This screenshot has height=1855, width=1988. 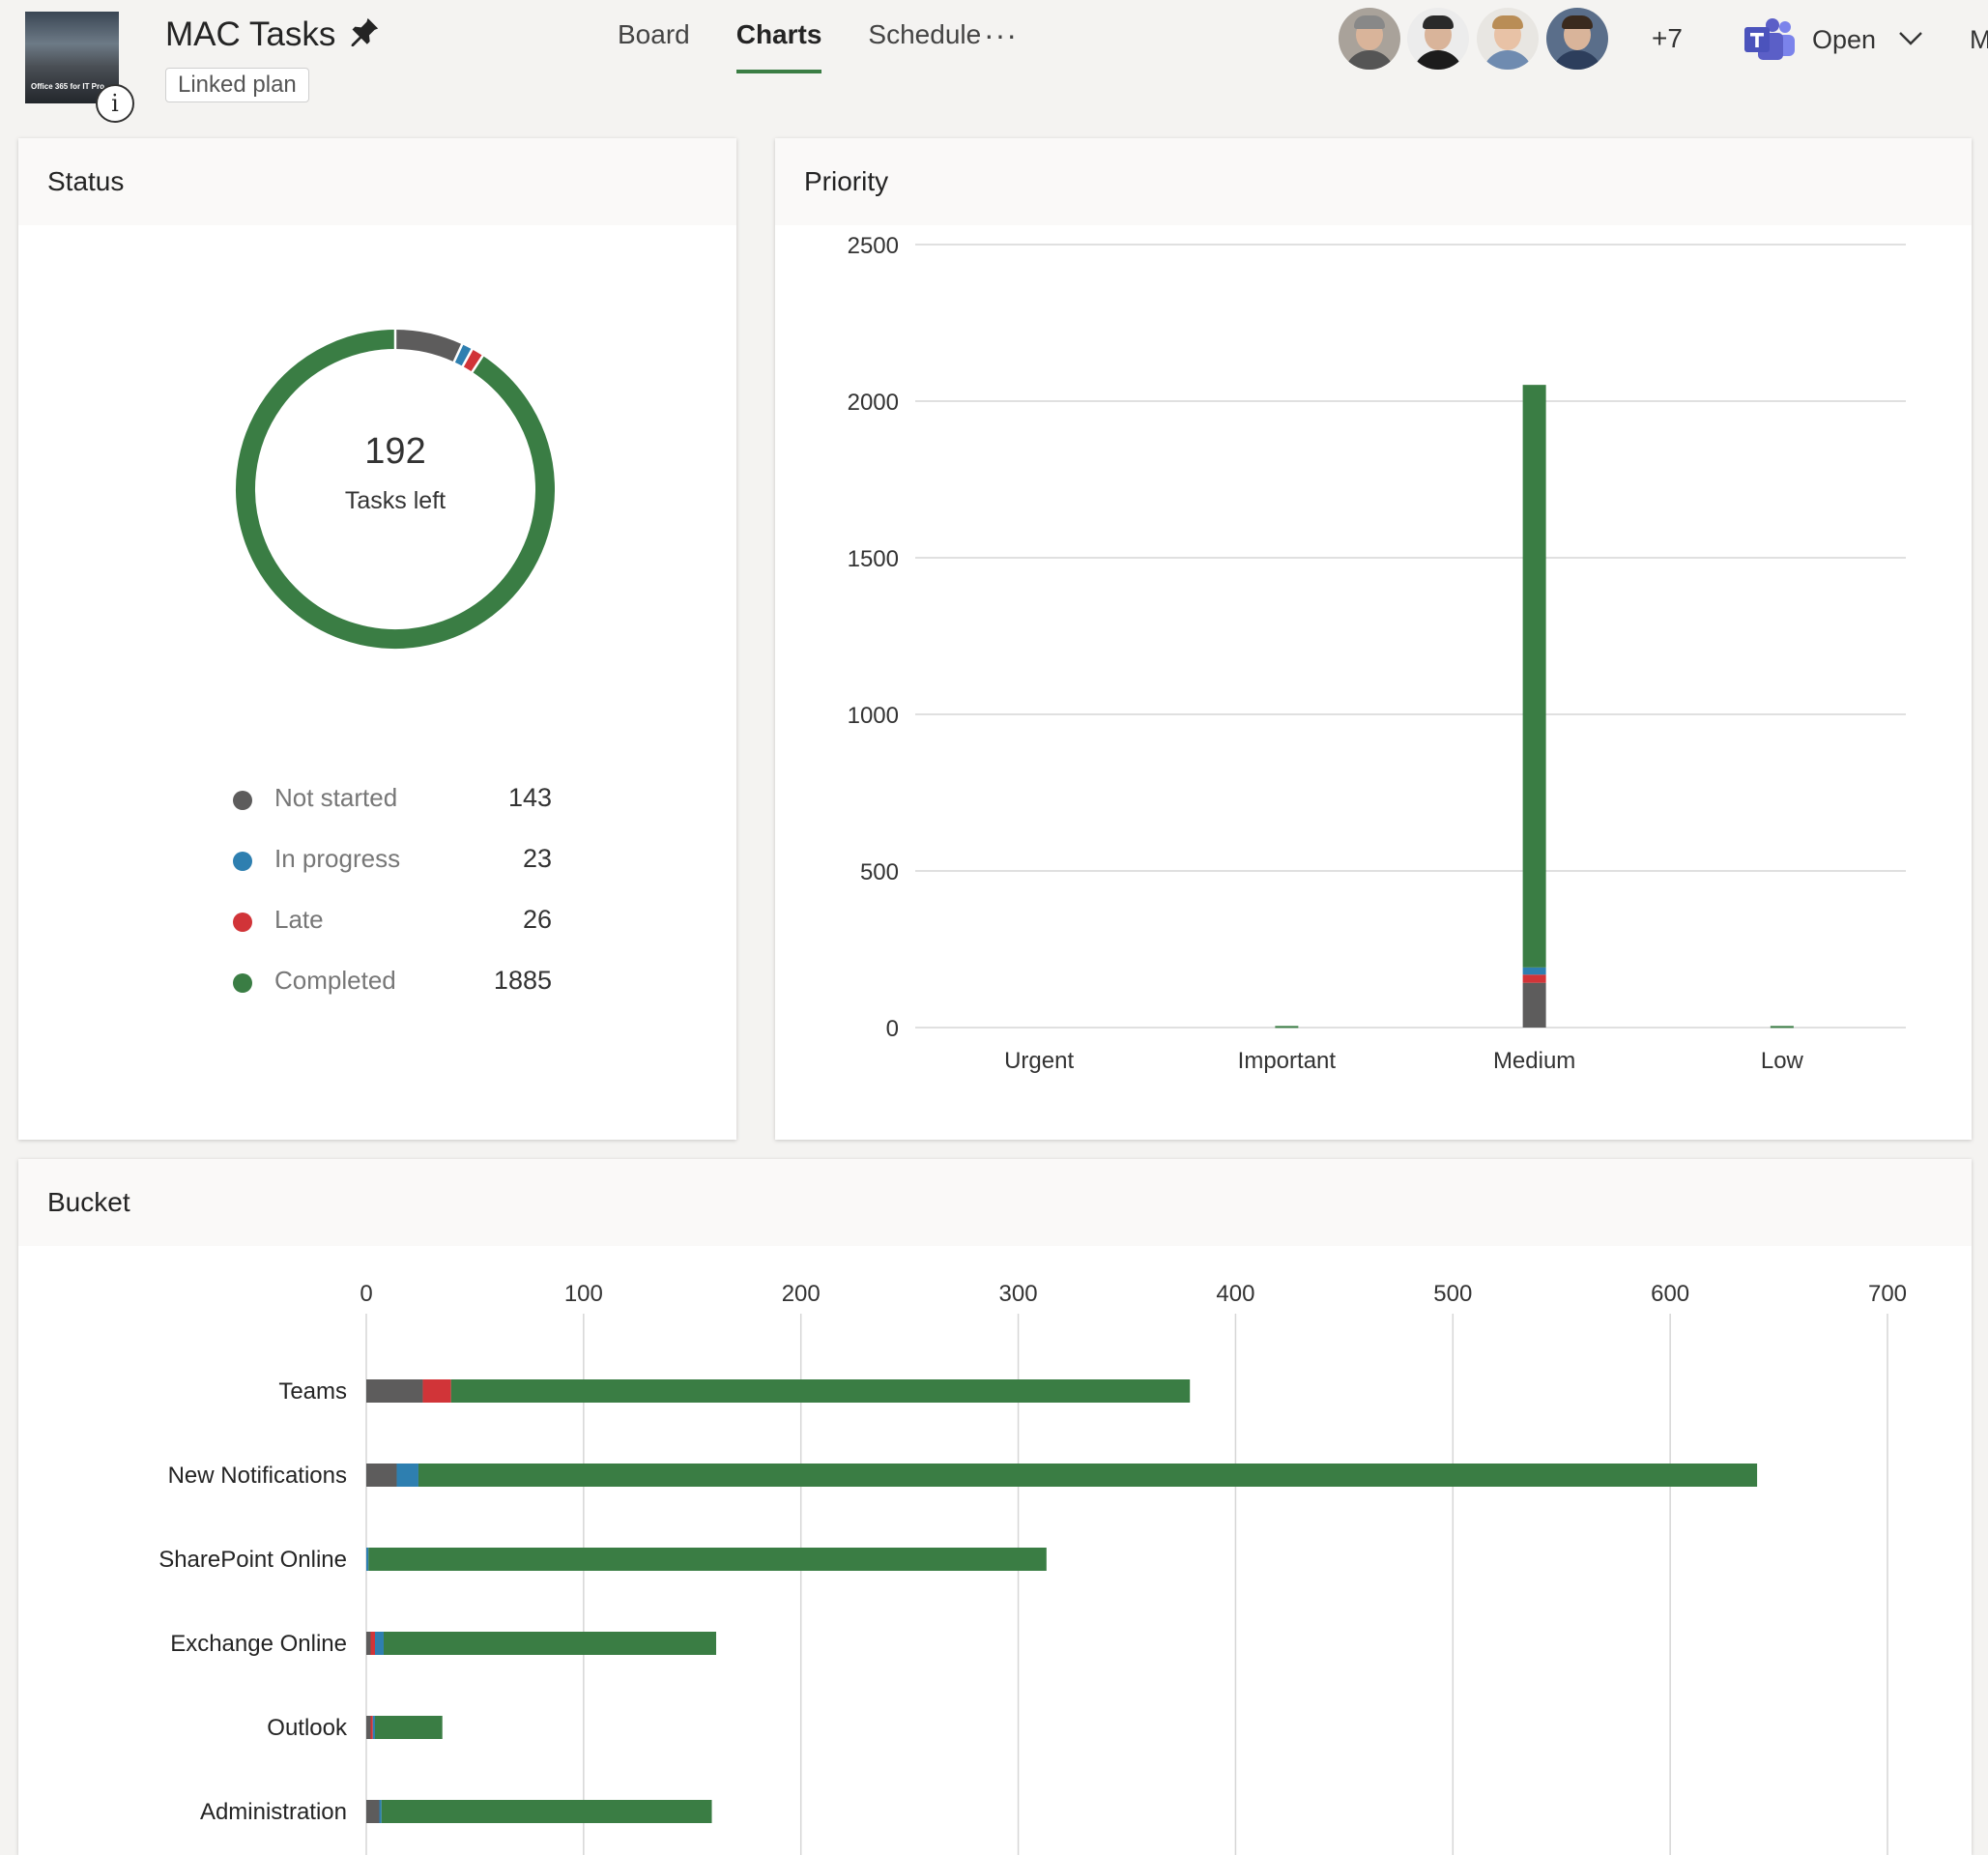 I want to click on bucket-card-header: Bucket, so click(x=995, y=1202).